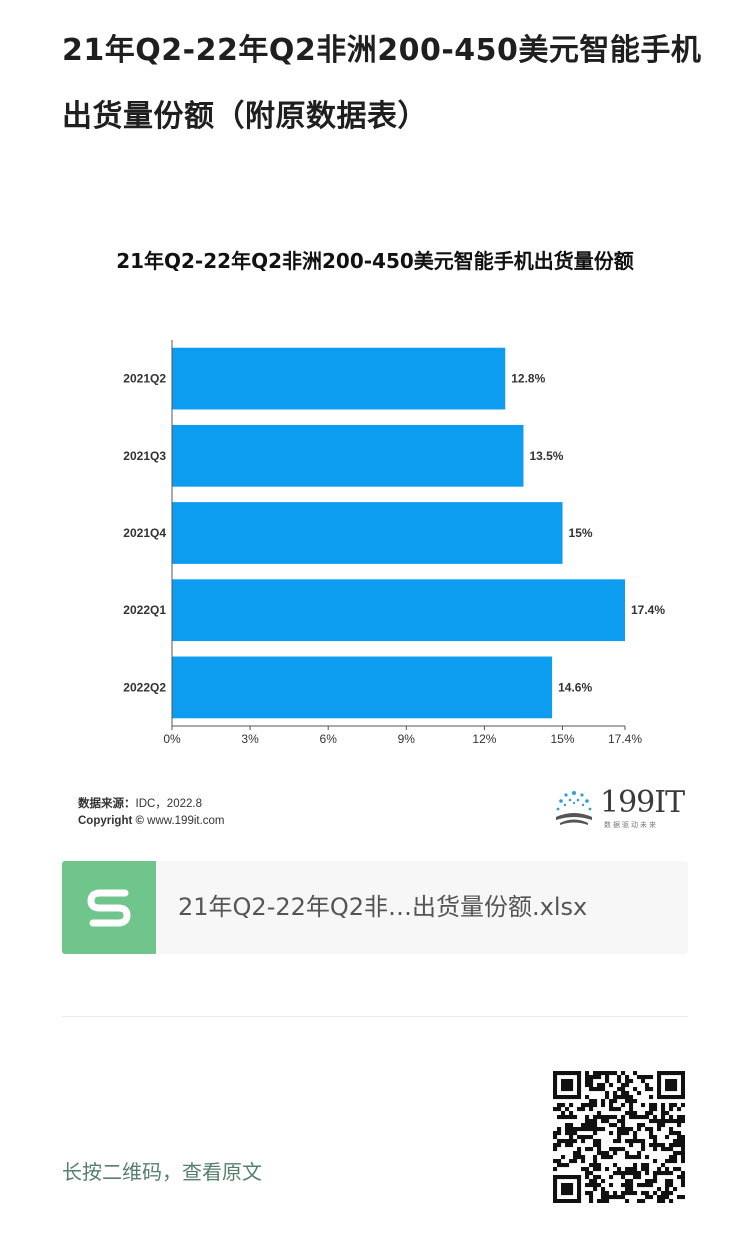 The width and height of the screenshot is (750, 1257). I want to click on attachment-card: 21年Q2-22年Q2非…出货量份额.xlsx, so click(375, 907).